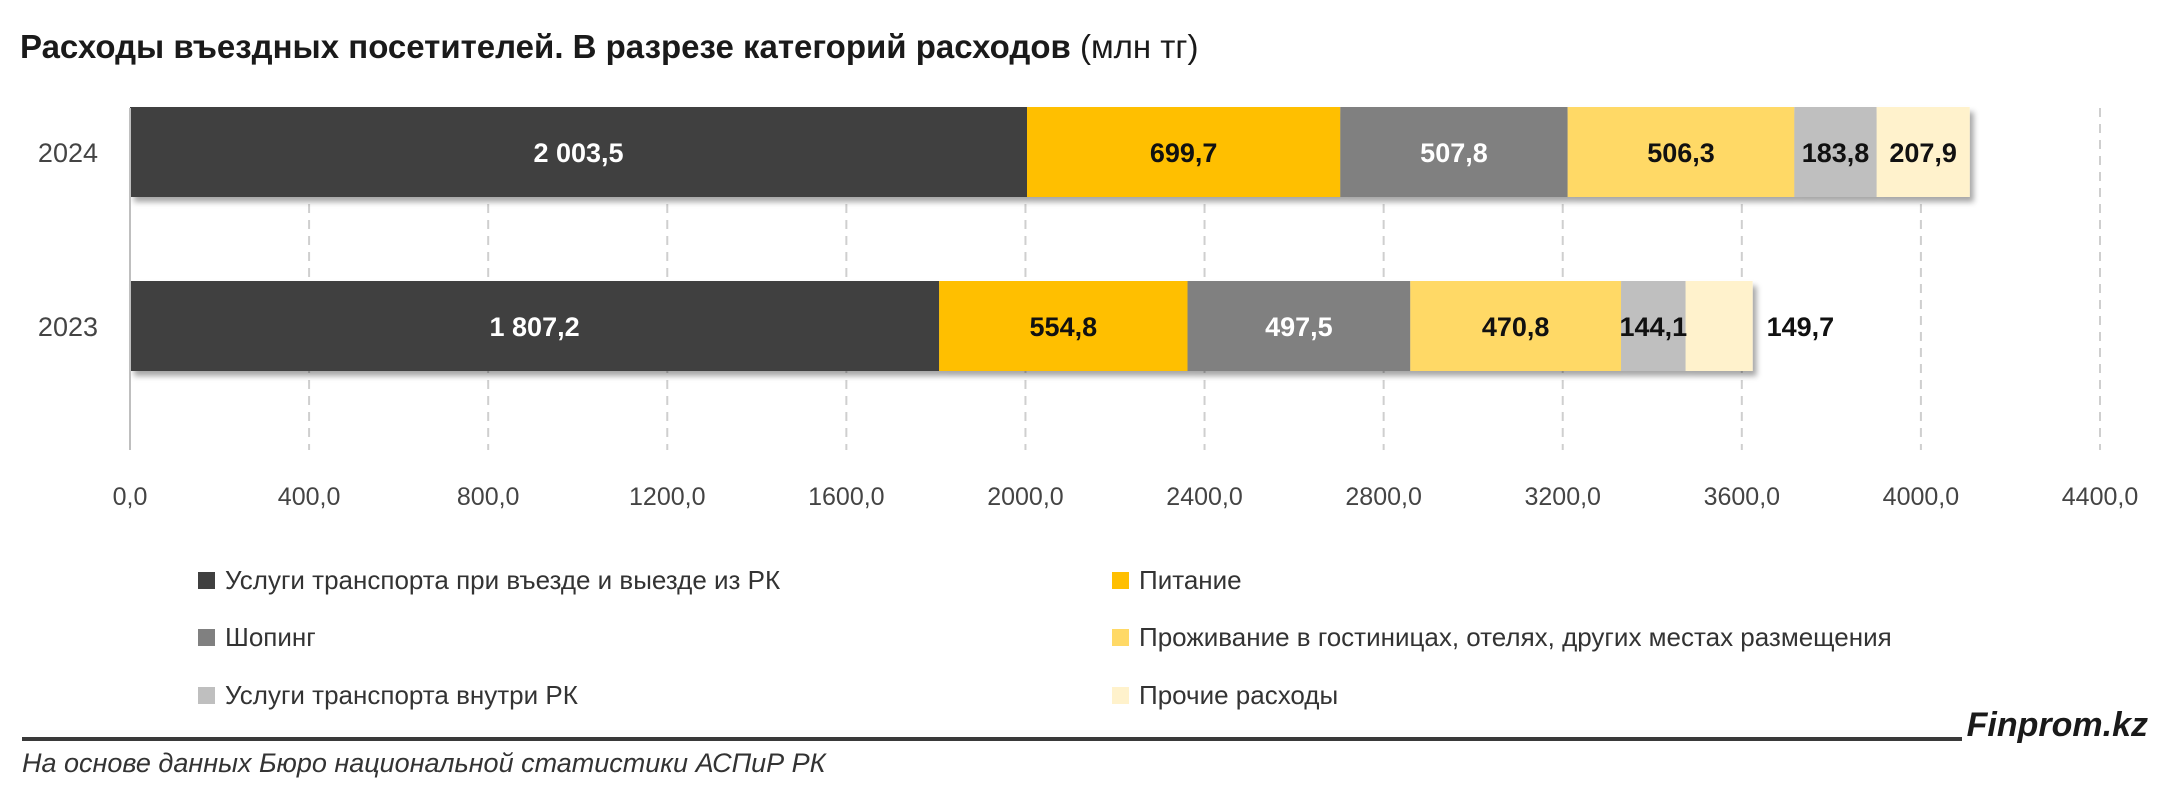 This screenshot has width=2160, height=798. I want to click on data-label: 1 807,2, so click(535, 327).